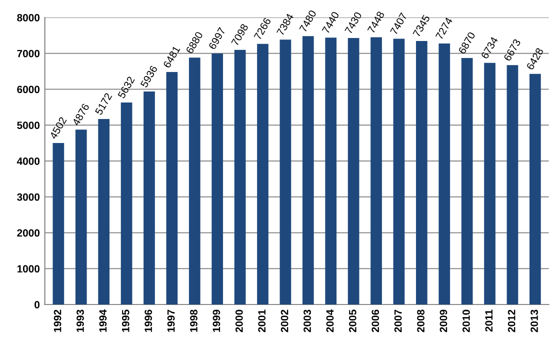  Describe the element at coordinates (239, 321) in the screenshot. I see `x-tick-label: 2000` at that location.